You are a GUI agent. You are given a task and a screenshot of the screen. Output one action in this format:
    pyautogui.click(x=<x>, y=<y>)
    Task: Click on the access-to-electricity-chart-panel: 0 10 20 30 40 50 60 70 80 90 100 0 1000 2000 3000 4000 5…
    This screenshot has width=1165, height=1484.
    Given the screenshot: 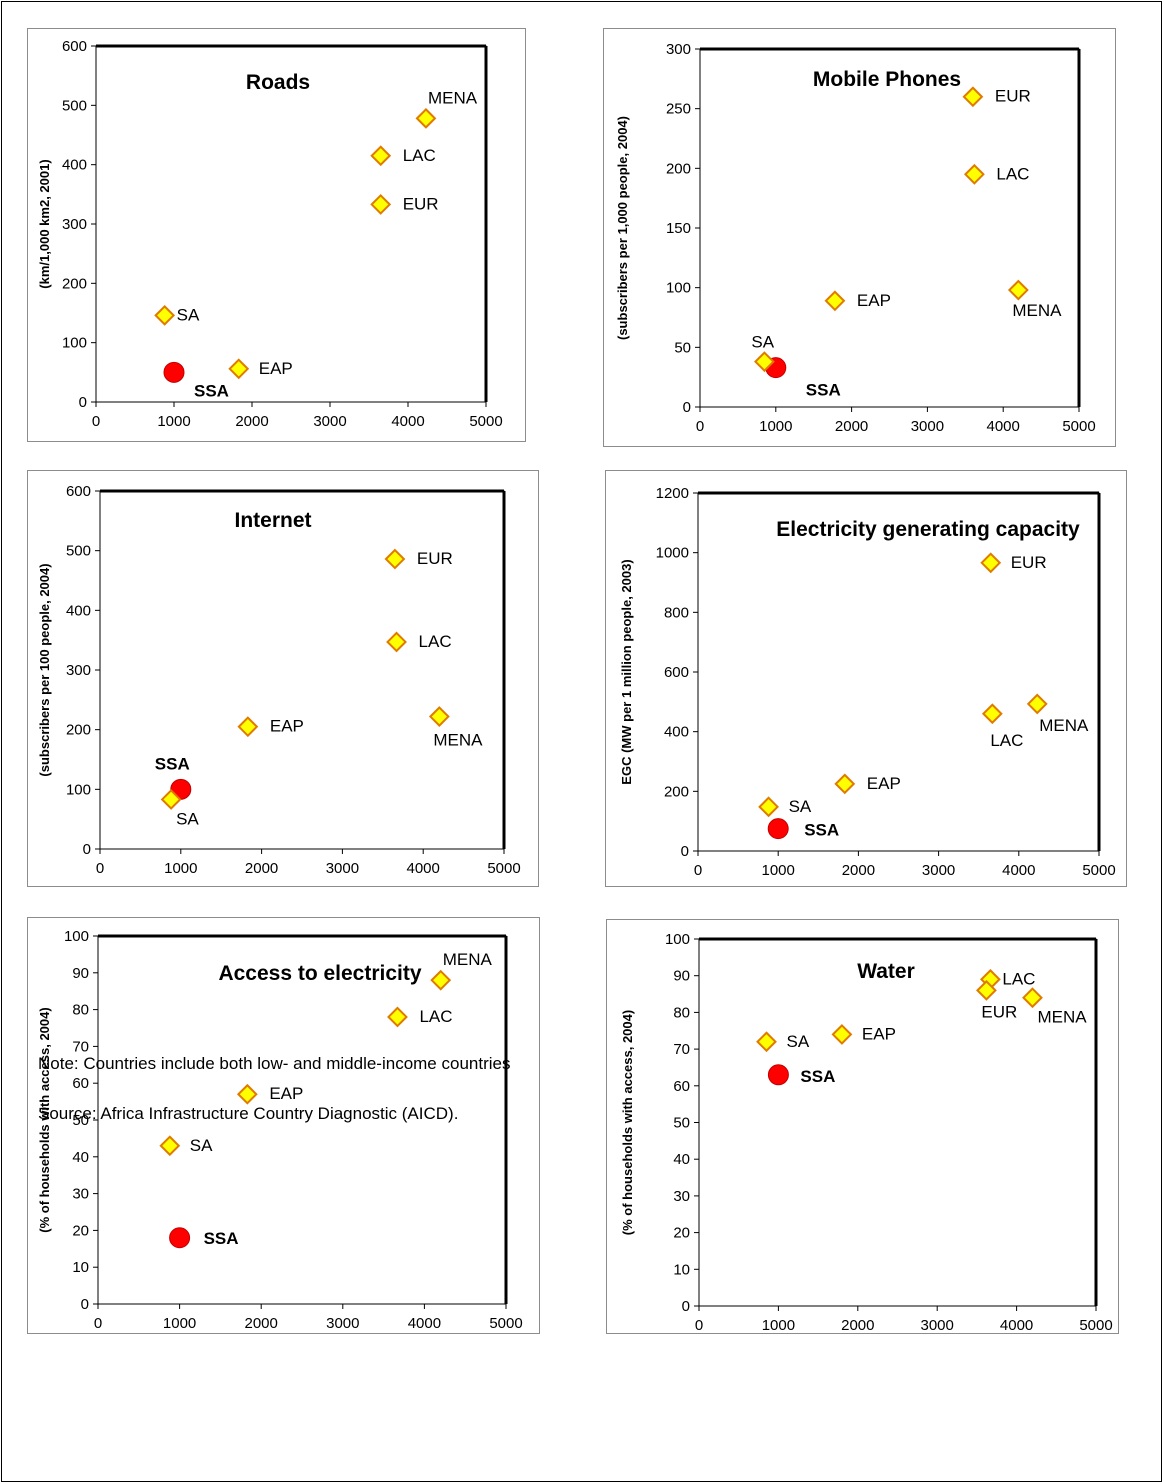 What is the action you would take?
    pyautogui.click(x=283, y=1125)
    